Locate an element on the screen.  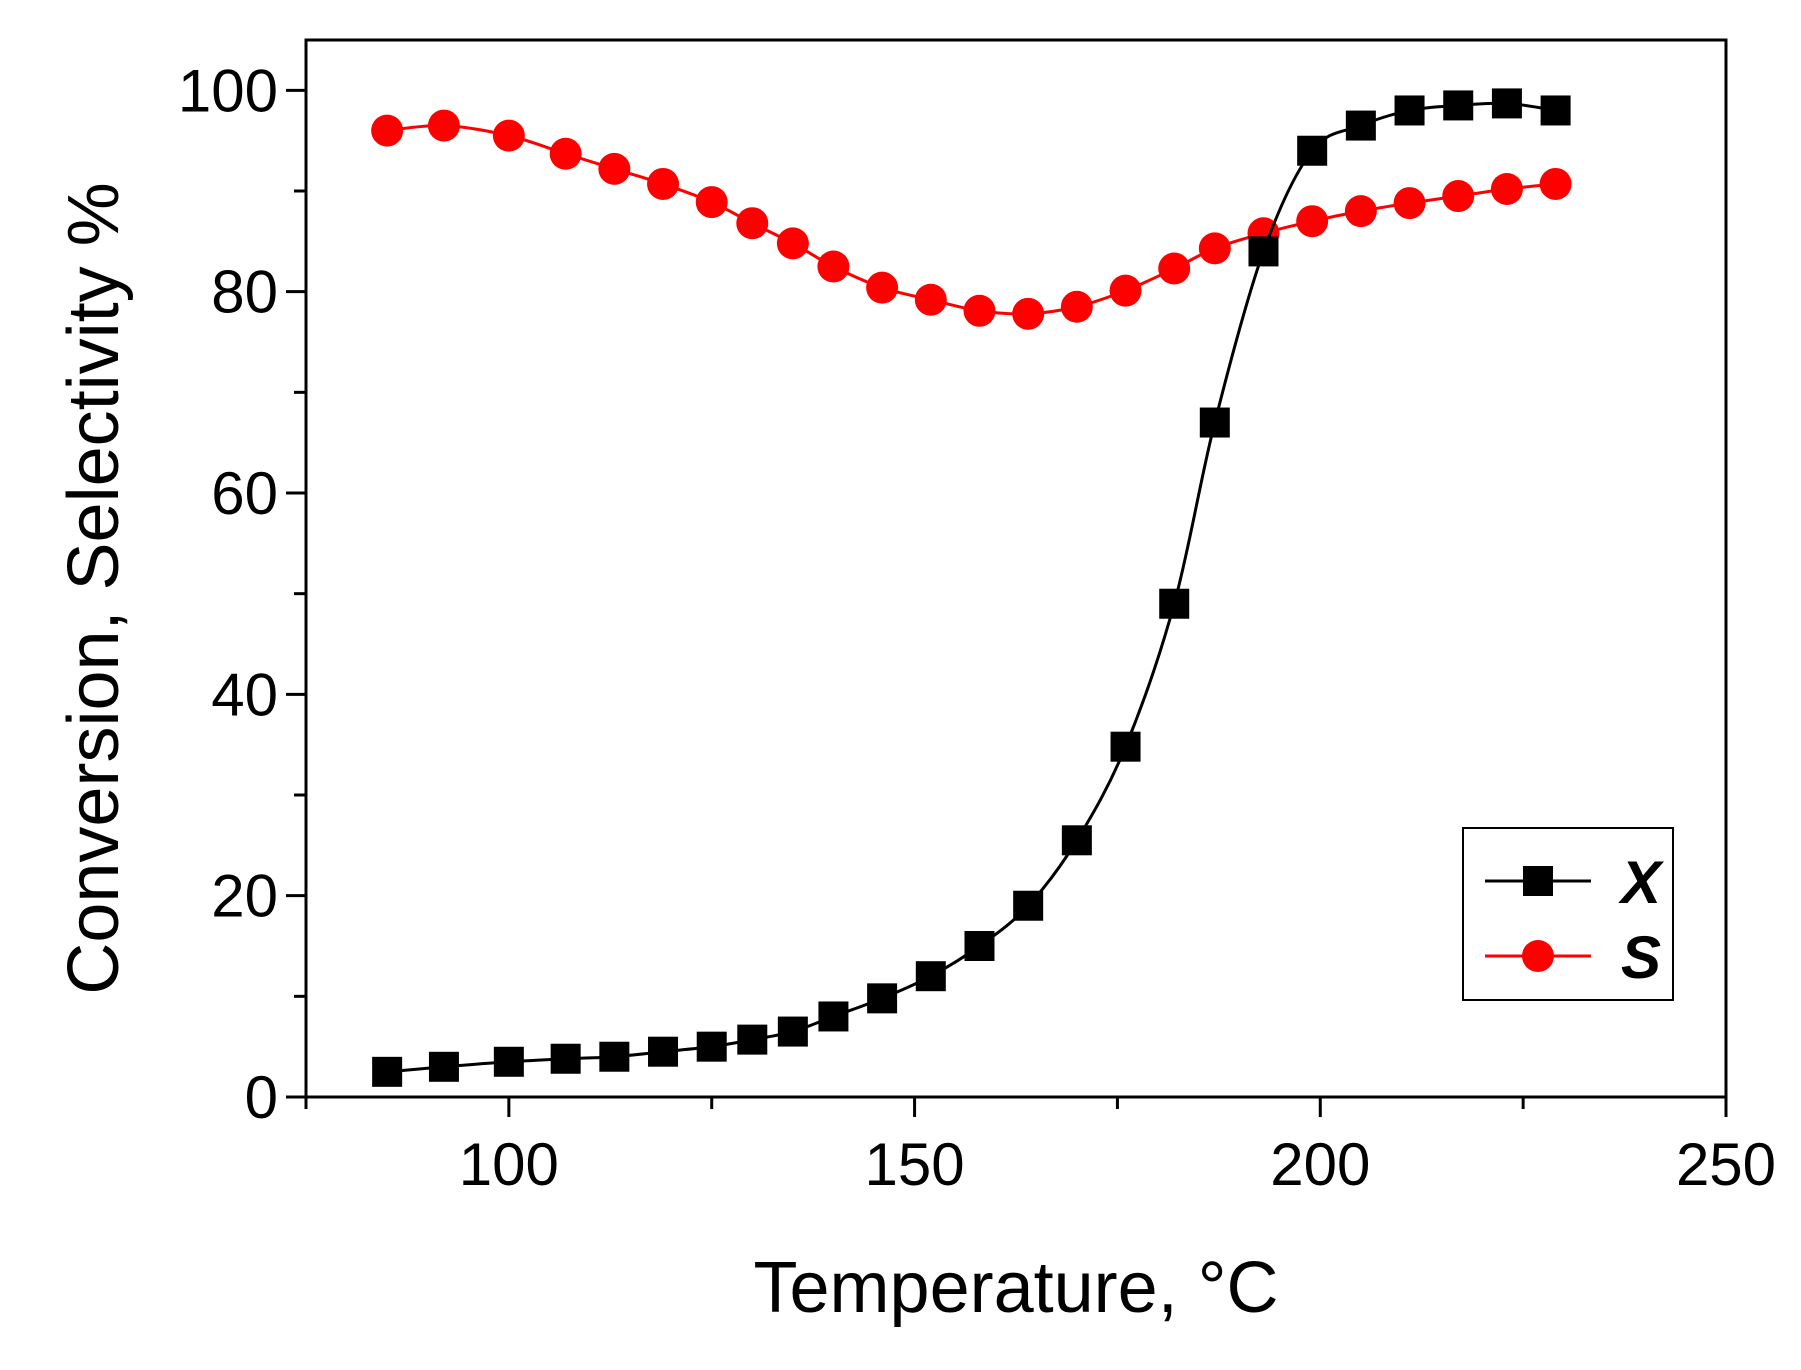
y-tick-label: 100 is located at coordinates (228, 90).